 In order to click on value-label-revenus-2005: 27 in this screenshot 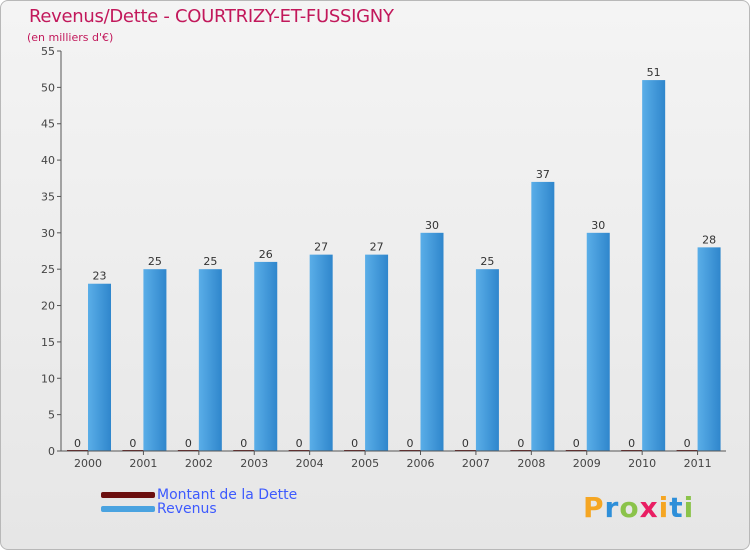, I will do `click(377, 247)`.